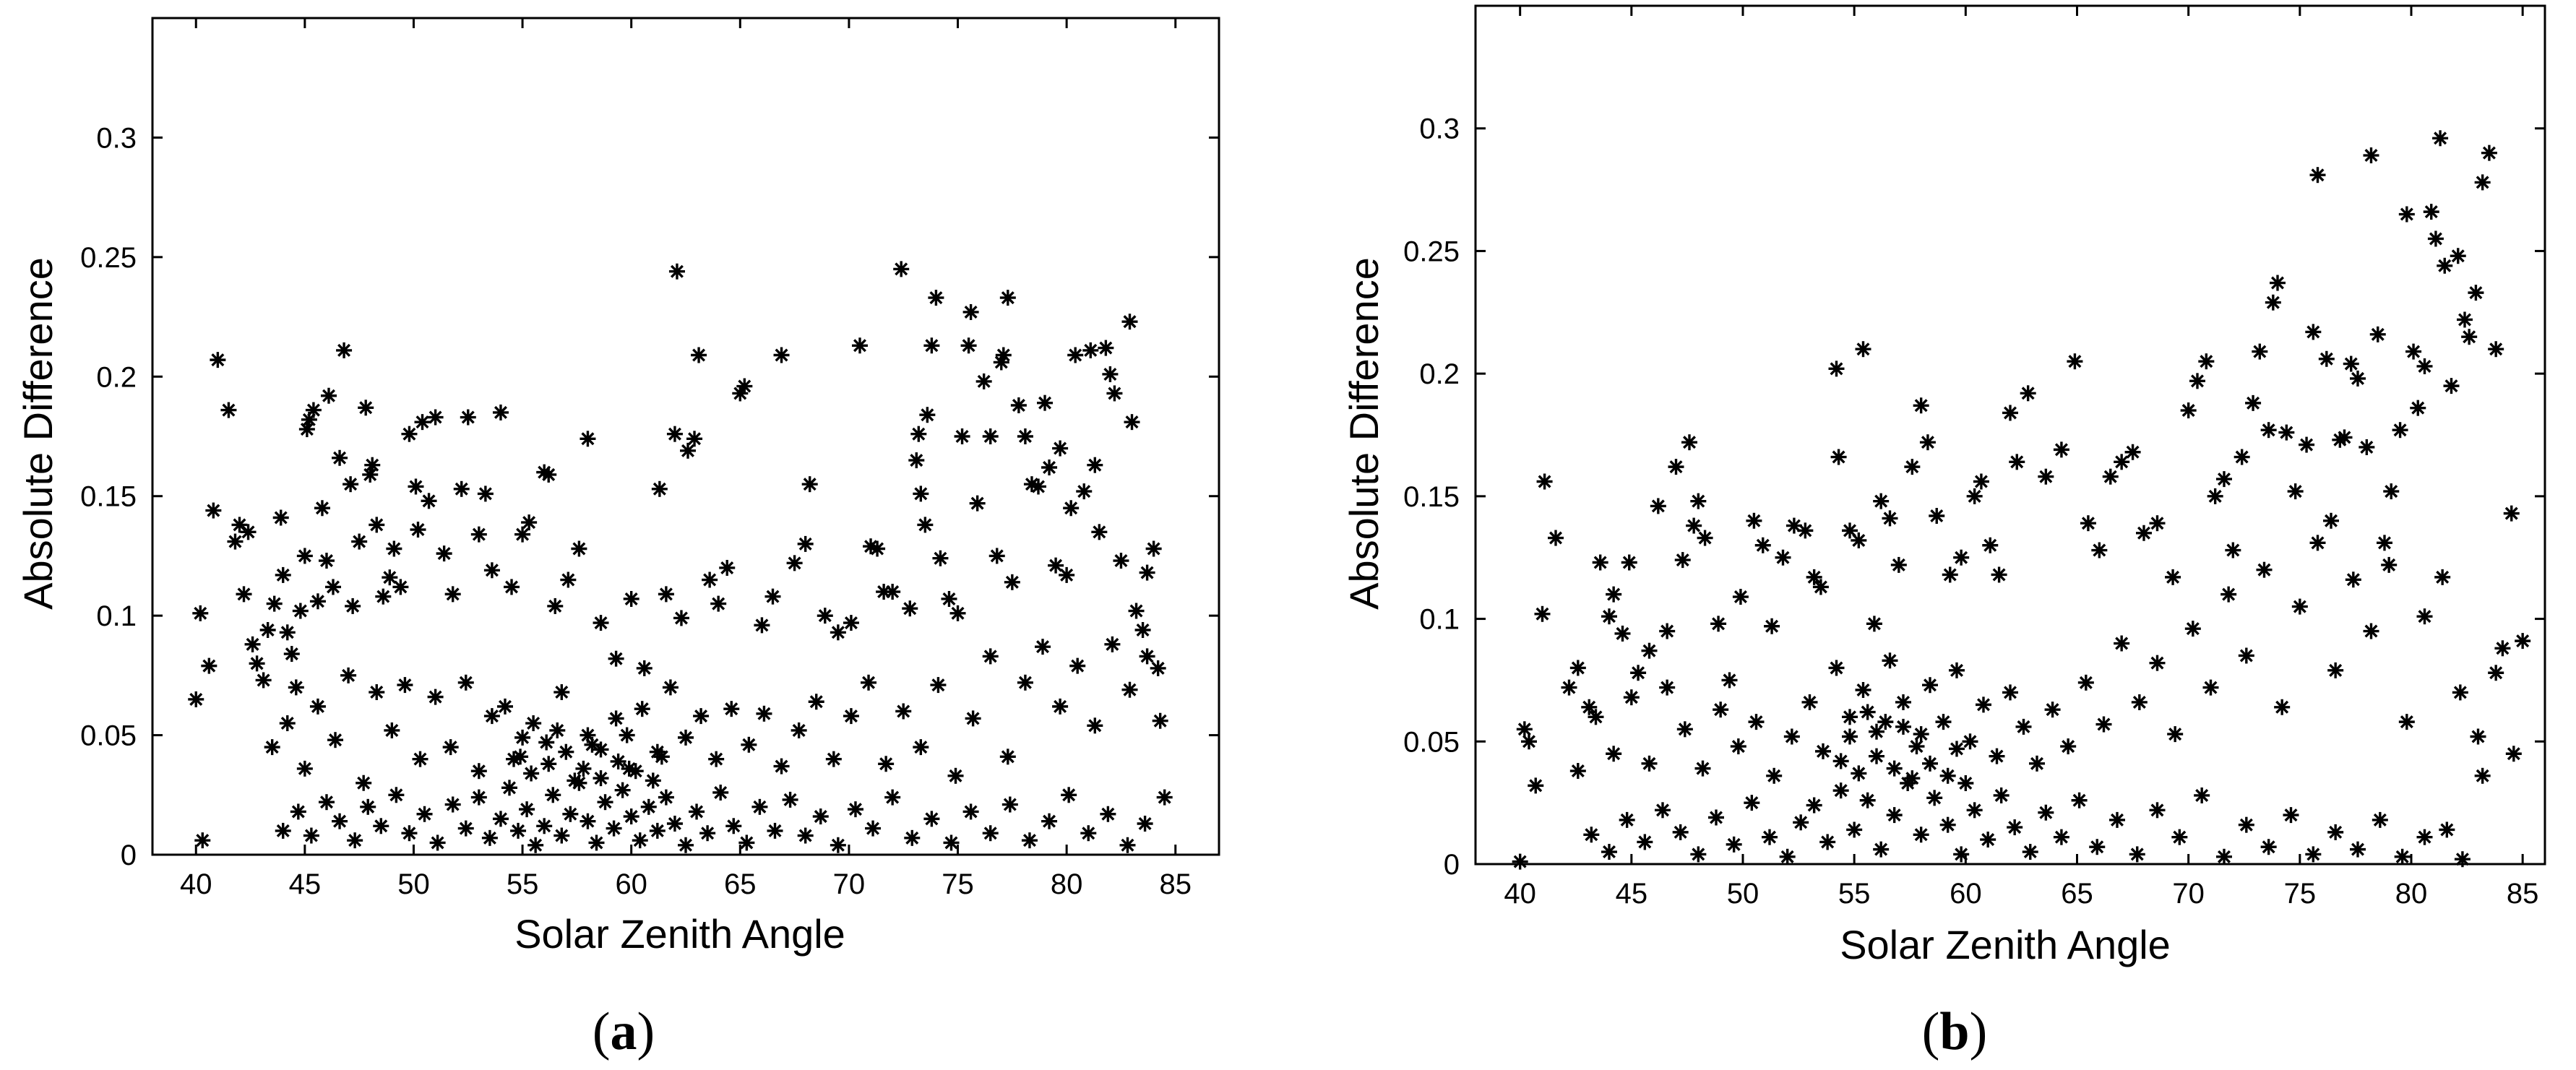 This screenshot has width=2576, height=1070. What do you see at coordinates (1632, 894) in the screenshot?
I see `x-tick-label: 45` at bounding box center [1632, 894].